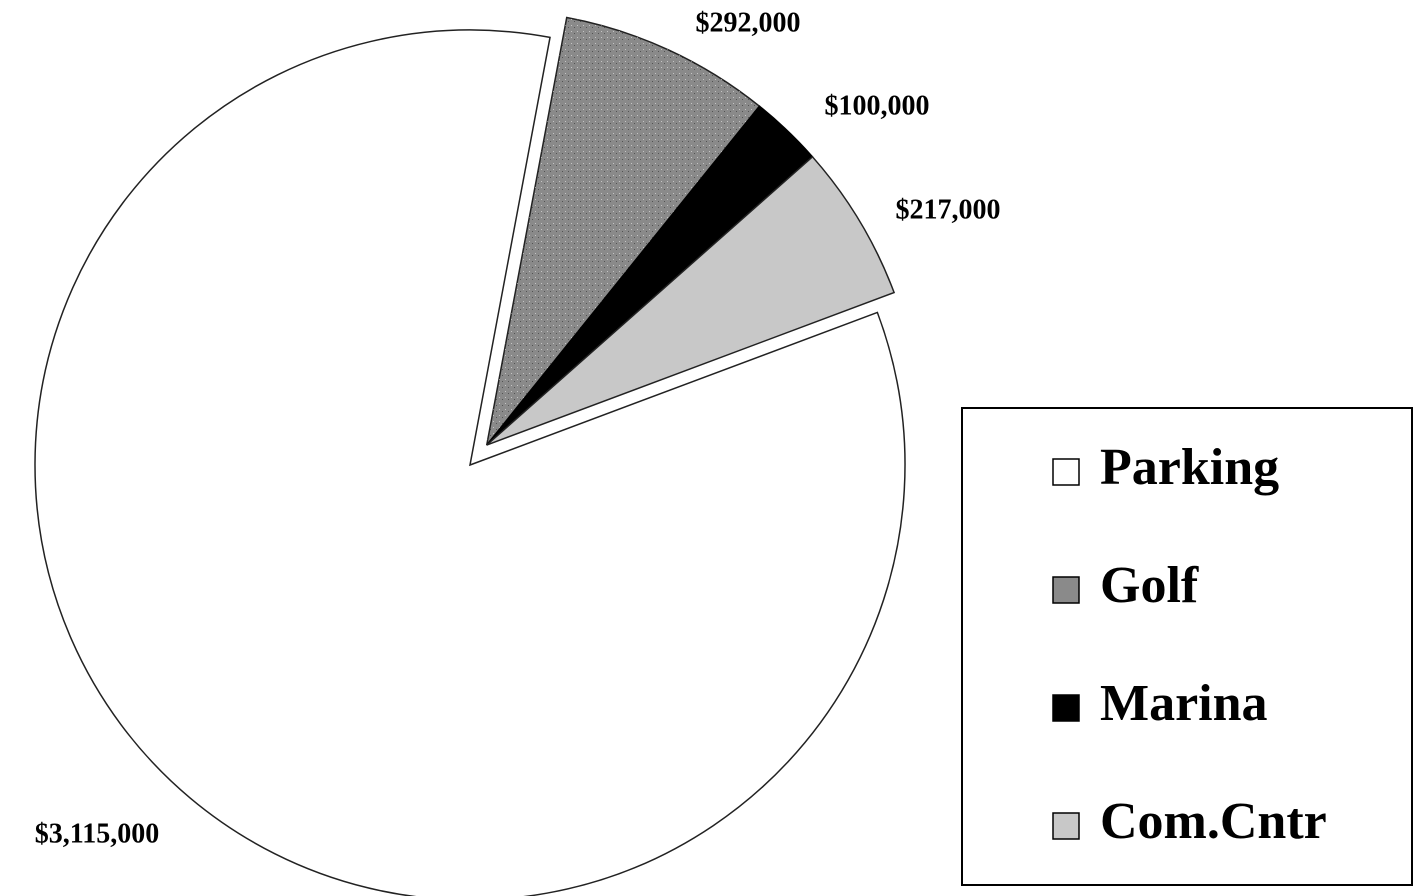 This screenshot has height=896, width=1413. What do you see at coordinates (877, 105) in the screenshot?
I see `value-label: $100,000` at bounding box center [877, 105].